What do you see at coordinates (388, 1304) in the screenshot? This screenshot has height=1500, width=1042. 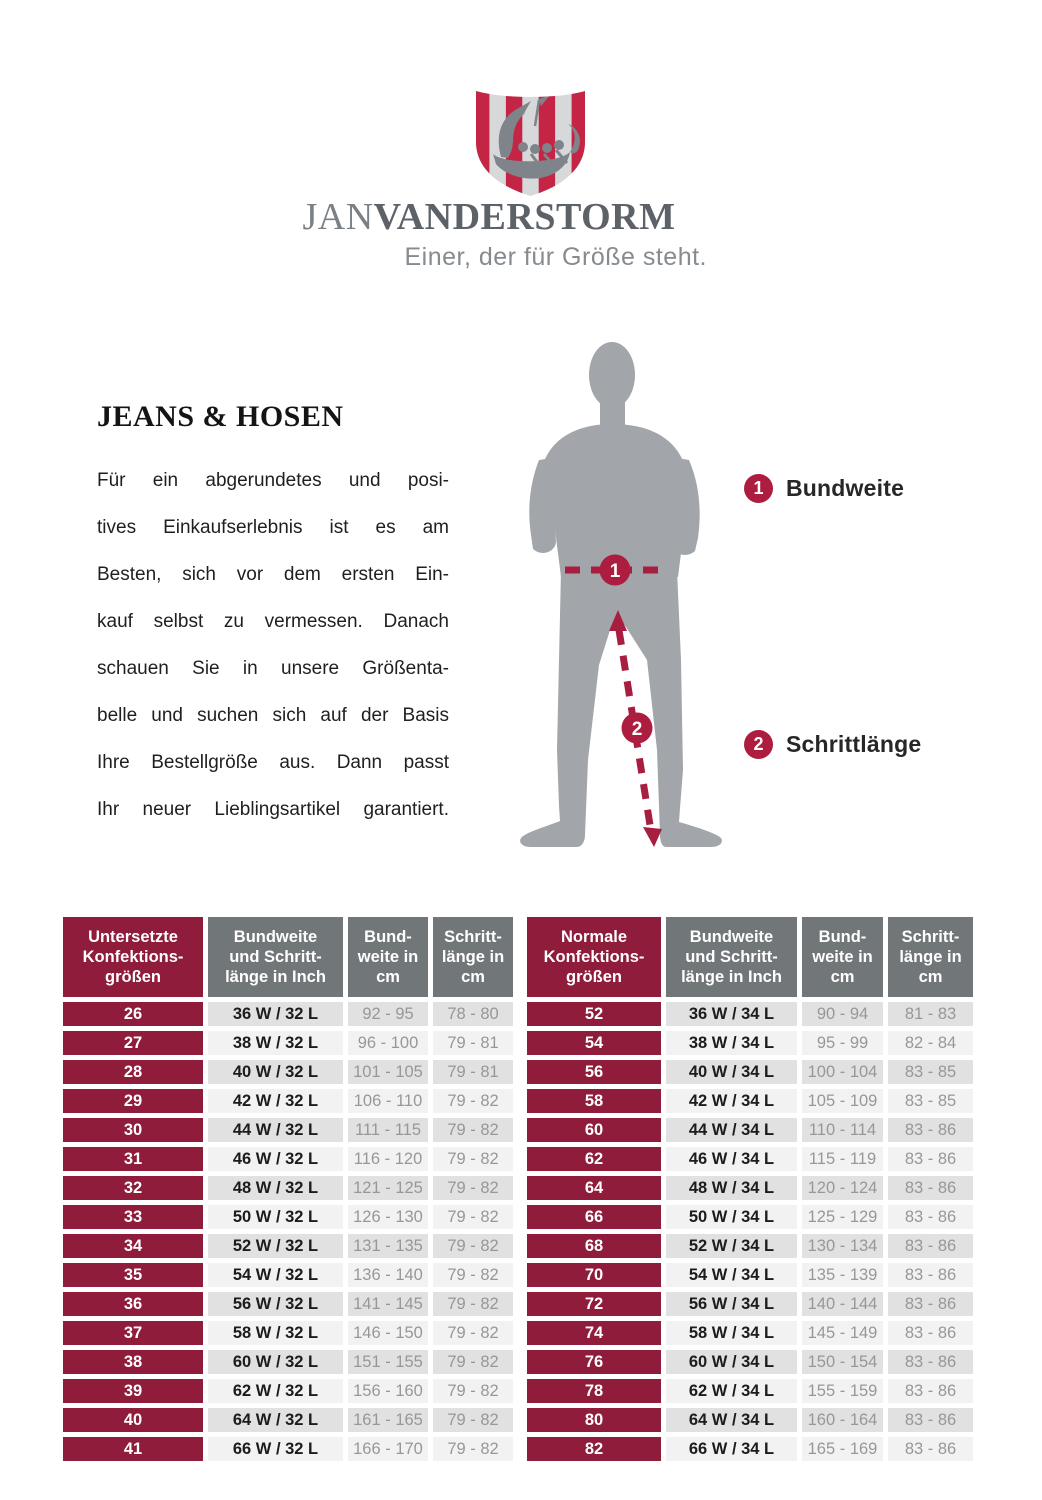 I see `waist-cm-cell: 141 - 145` at bounding box center [388, 1304].